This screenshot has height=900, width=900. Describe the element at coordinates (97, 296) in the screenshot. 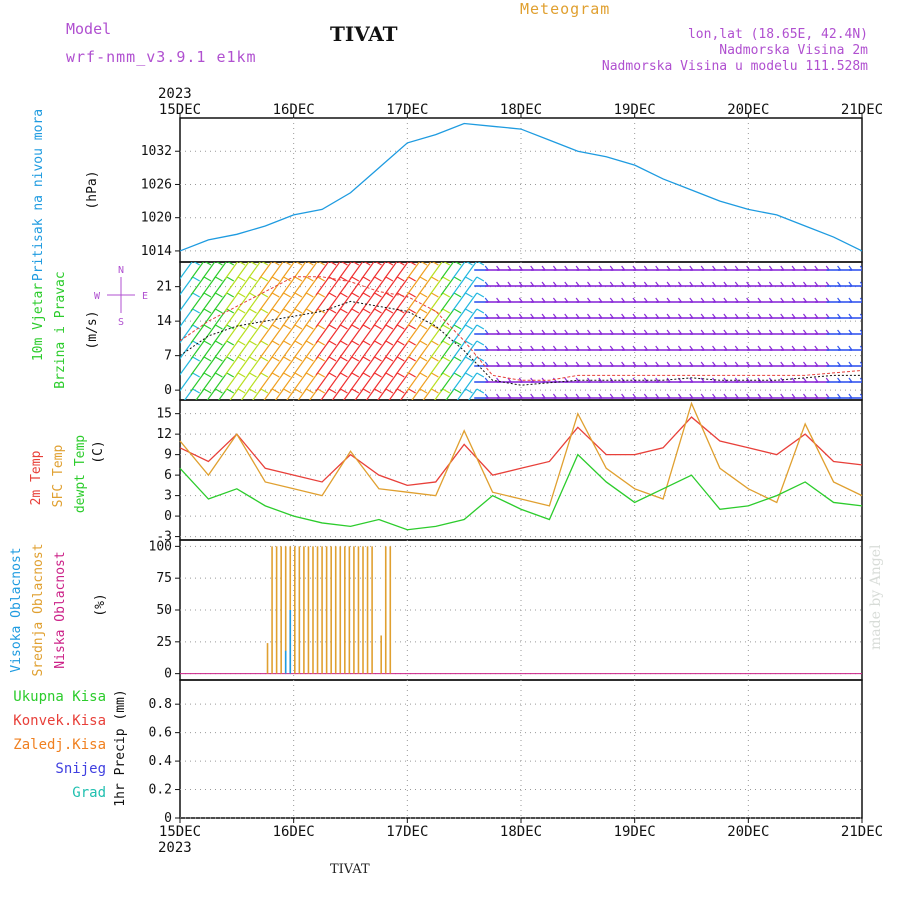

I see `compass-w: W` at that location.